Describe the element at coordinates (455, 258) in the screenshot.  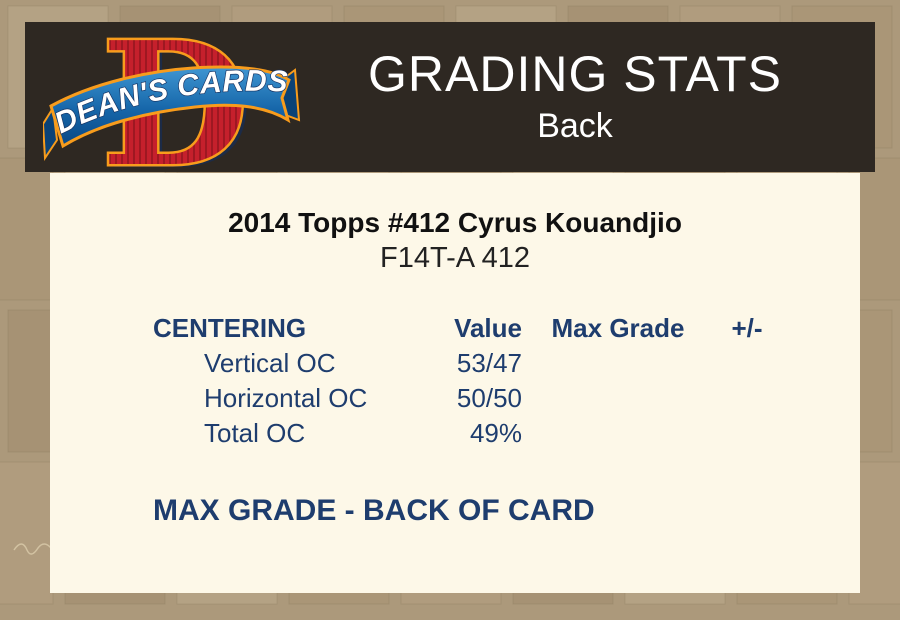
I see `card-code: F14T-A 412` at that location.